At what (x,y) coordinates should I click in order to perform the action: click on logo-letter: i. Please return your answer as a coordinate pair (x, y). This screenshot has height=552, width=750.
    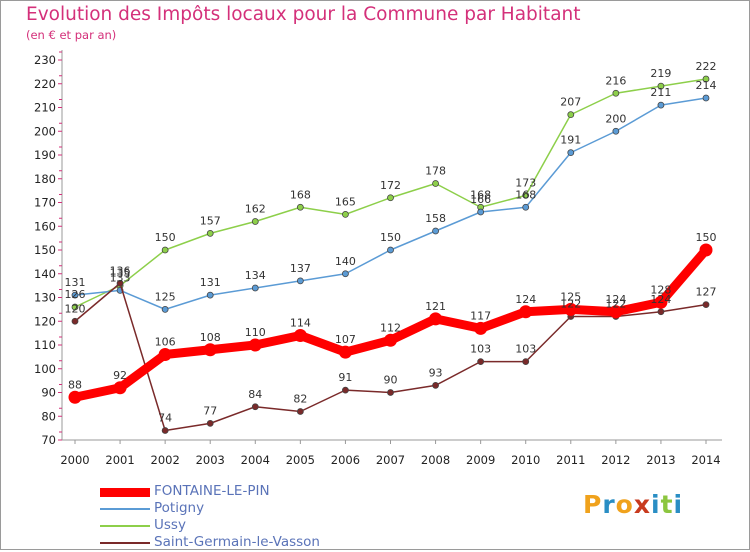
    Looking at the image, I should click on (678, 504).